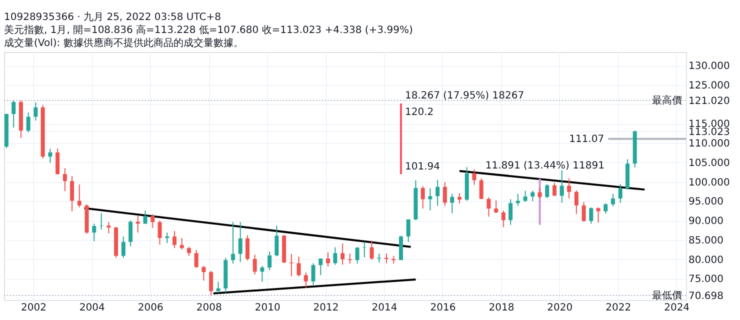 The image size is (740, 320). Describe the element at coordinates (677, 308) in the screenshot. I see `x-tick-label: 2024` at that location.